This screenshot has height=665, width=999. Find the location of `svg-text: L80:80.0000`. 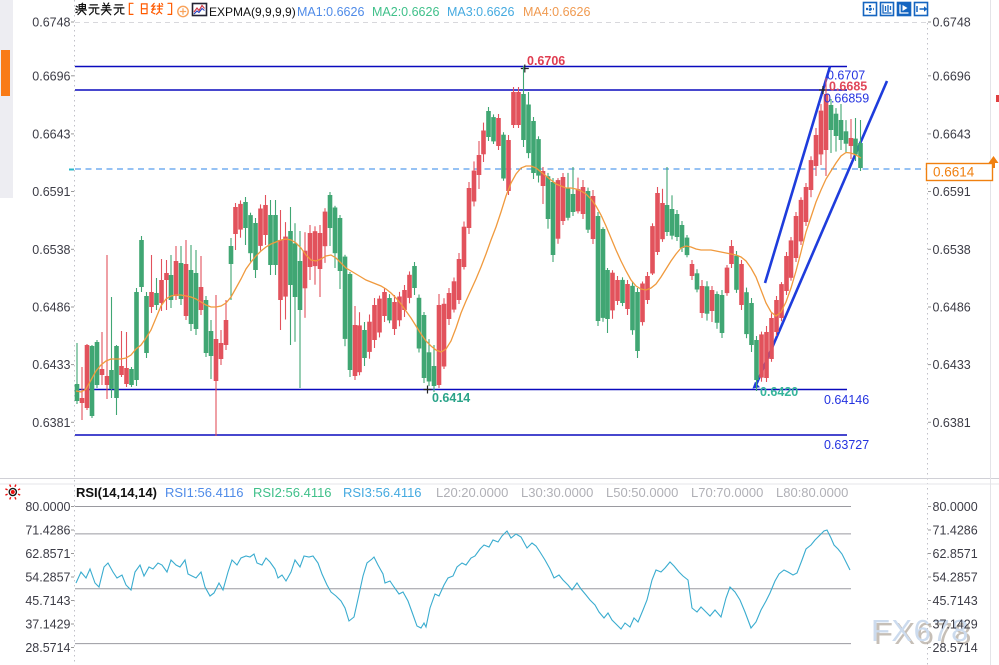

svg-text: L80:80.0000 is located at coordinates (812, 492).